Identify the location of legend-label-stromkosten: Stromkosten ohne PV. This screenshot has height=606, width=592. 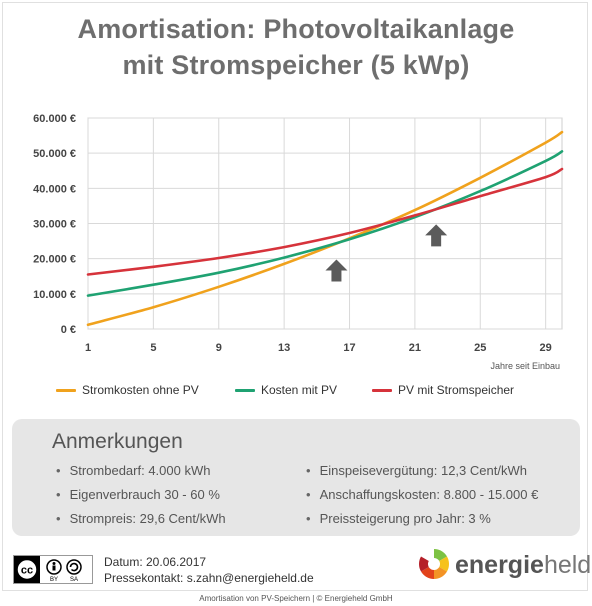
(140, 390).